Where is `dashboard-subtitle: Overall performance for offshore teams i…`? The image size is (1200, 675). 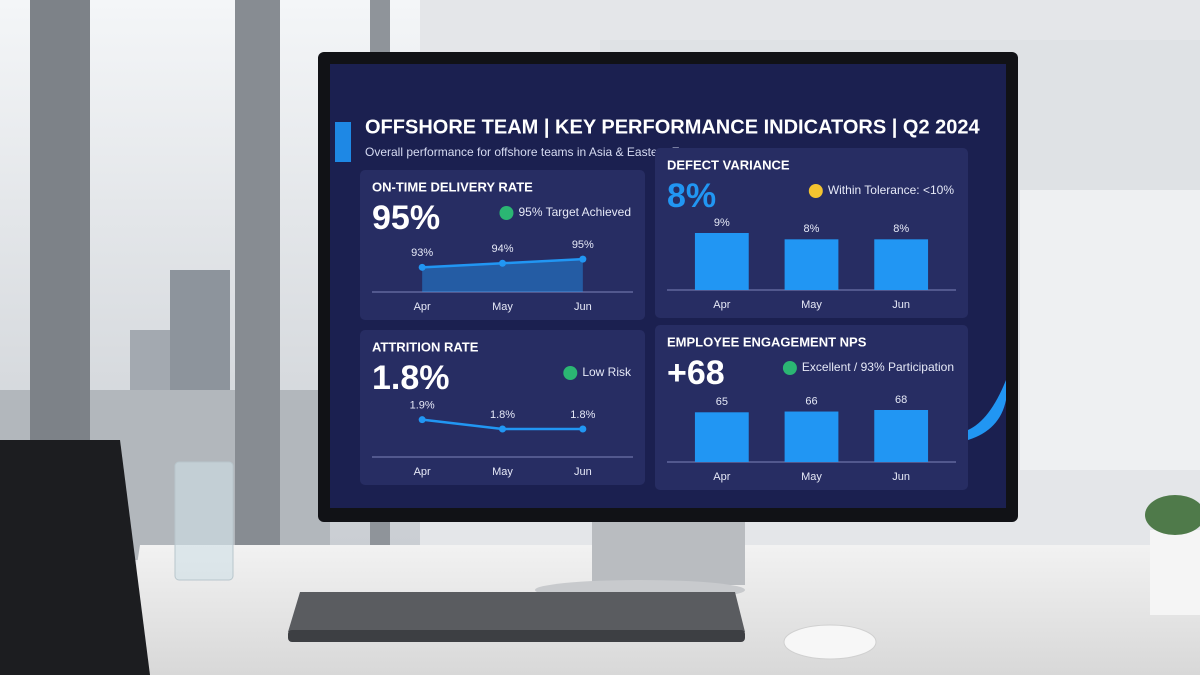 dashboard-subtitle: Overall performance for offshore teams i… is located at coordinates (538, 152).